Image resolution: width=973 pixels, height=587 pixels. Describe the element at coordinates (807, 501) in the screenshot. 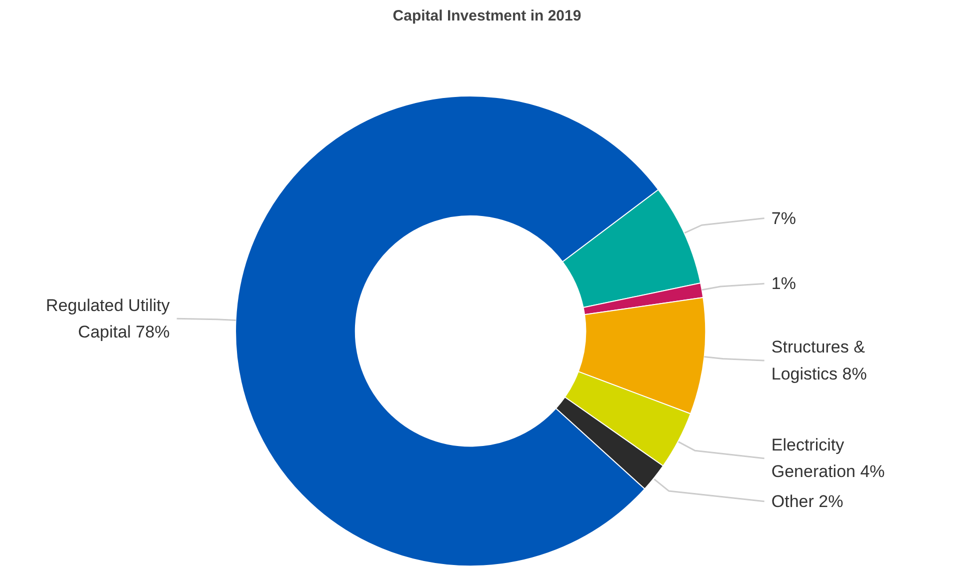

I see `slice-label: Other 2%` at that location.